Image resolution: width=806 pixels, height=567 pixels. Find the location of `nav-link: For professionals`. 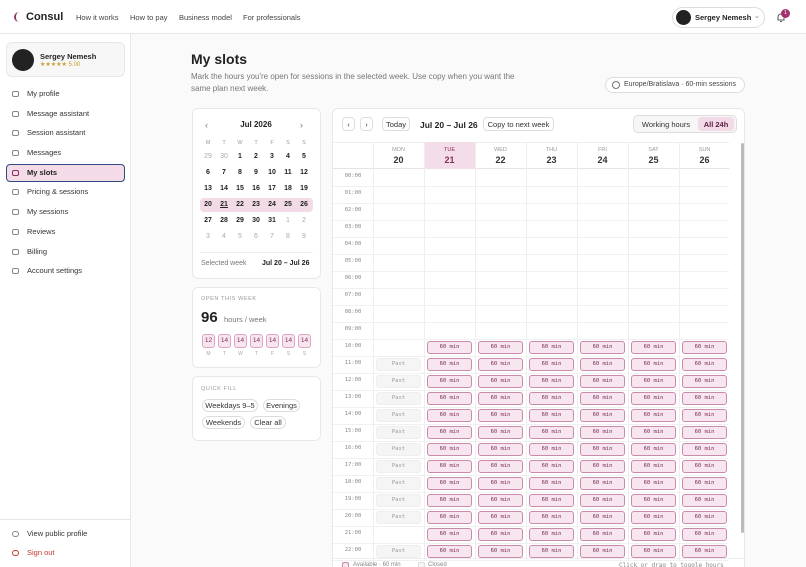

nav-link: For professionals is located at coordinates (272, 17).